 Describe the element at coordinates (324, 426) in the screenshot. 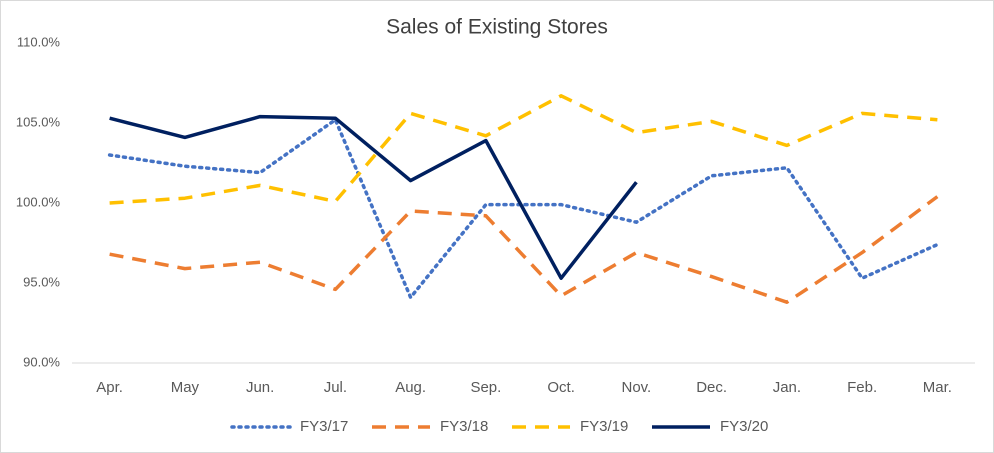

I see `legend-label: FY3/17` at that location.